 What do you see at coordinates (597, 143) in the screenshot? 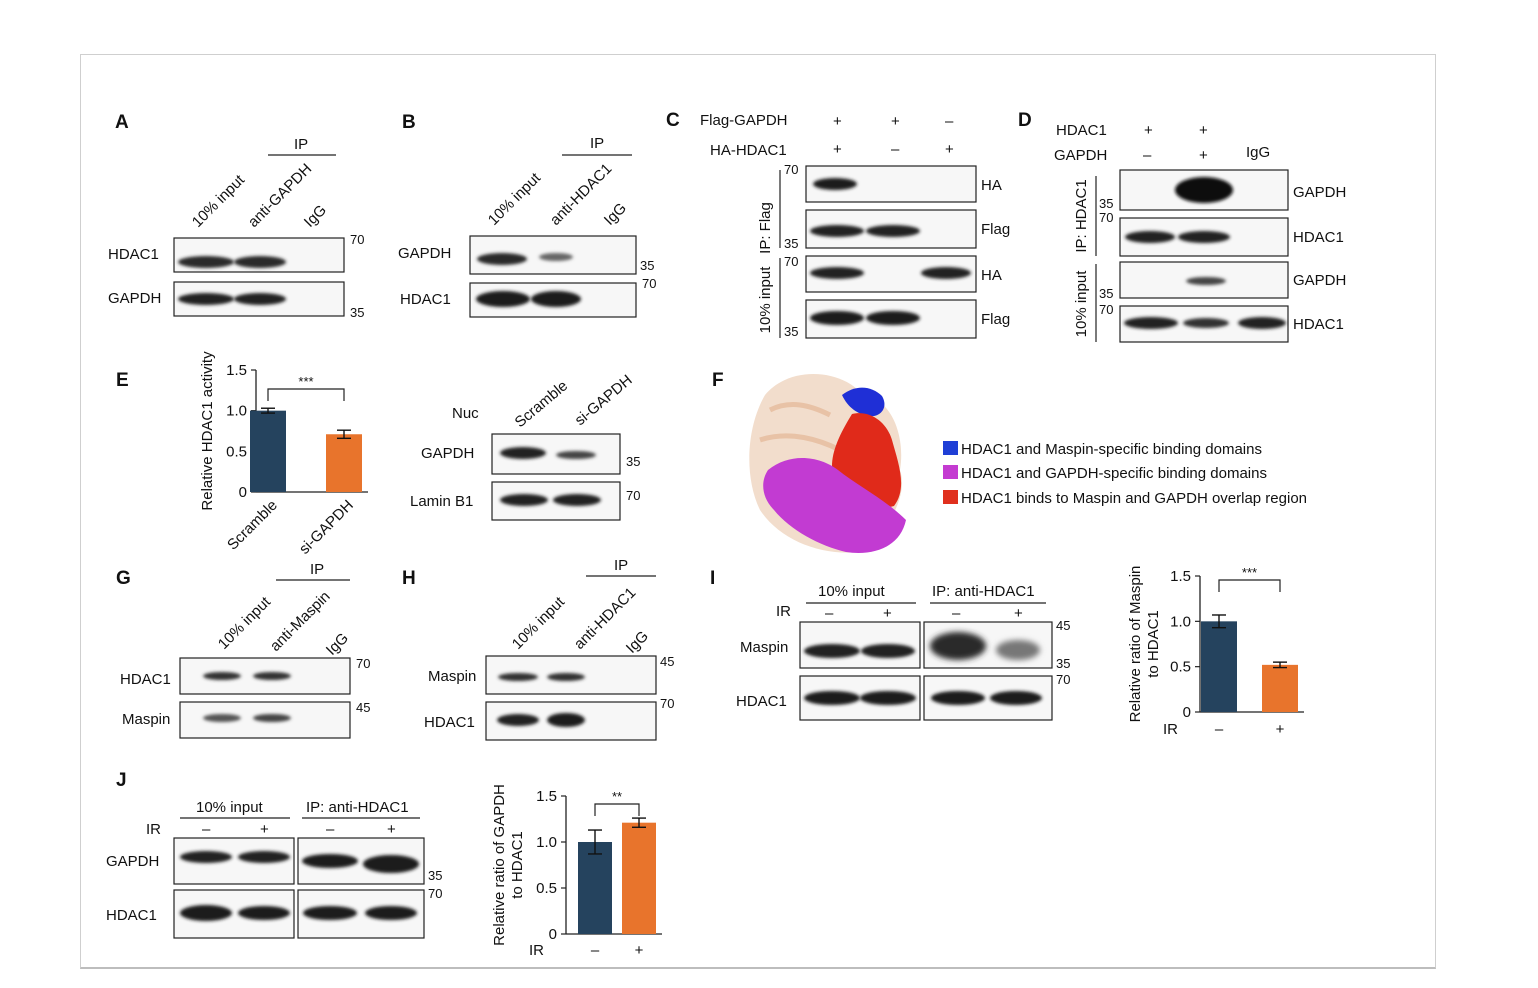
I see `ip-label-b: IP` at bounding box center [597, 143].